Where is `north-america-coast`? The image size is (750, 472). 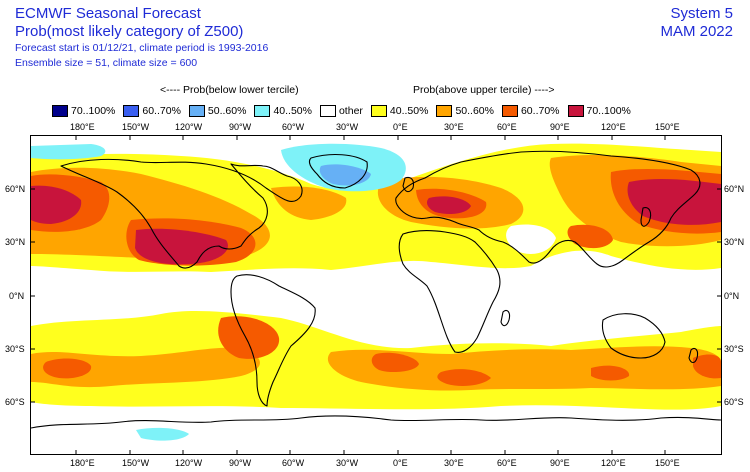
north-america-coast is located at coordinates (181, 213).